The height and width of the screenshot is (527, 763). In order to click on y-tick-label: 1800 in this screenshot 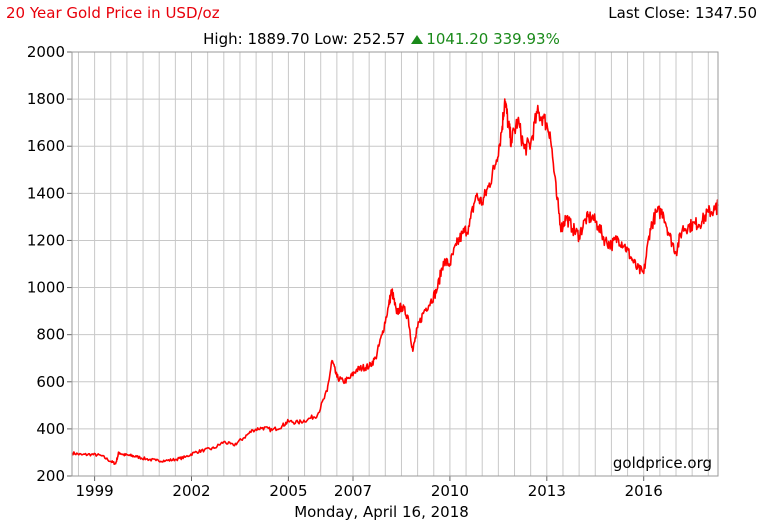, I will do `click(46, 99)`.